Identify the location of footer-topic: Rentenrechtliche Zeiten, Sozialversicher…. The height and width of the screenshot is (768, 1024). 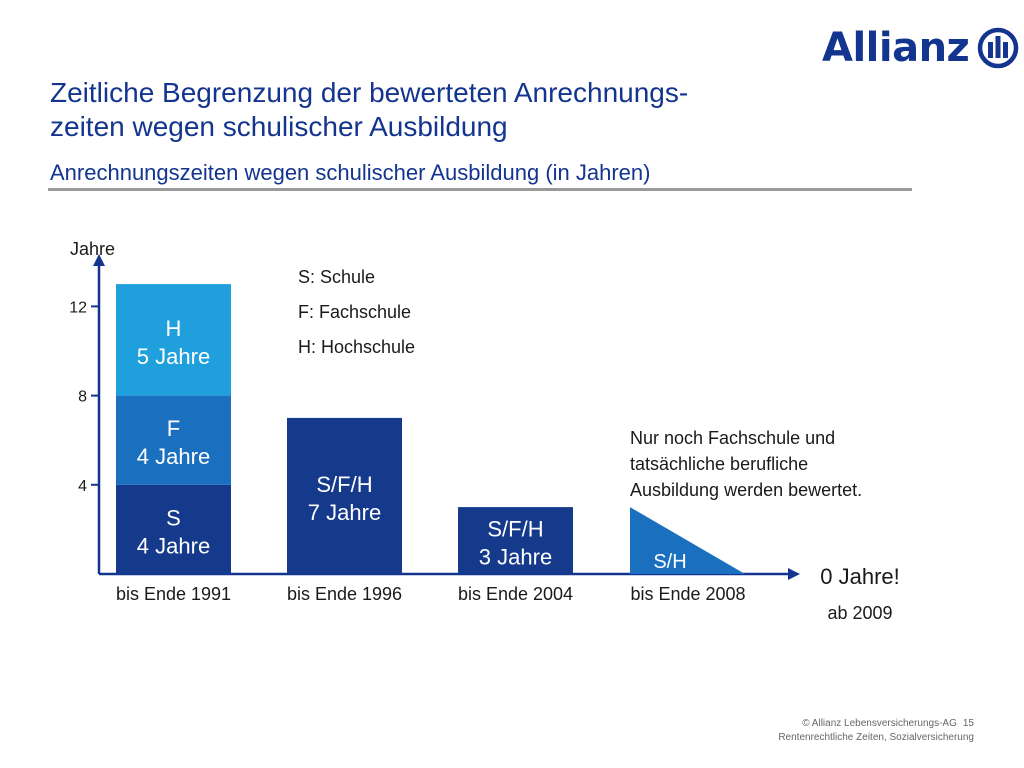
(876, 737).